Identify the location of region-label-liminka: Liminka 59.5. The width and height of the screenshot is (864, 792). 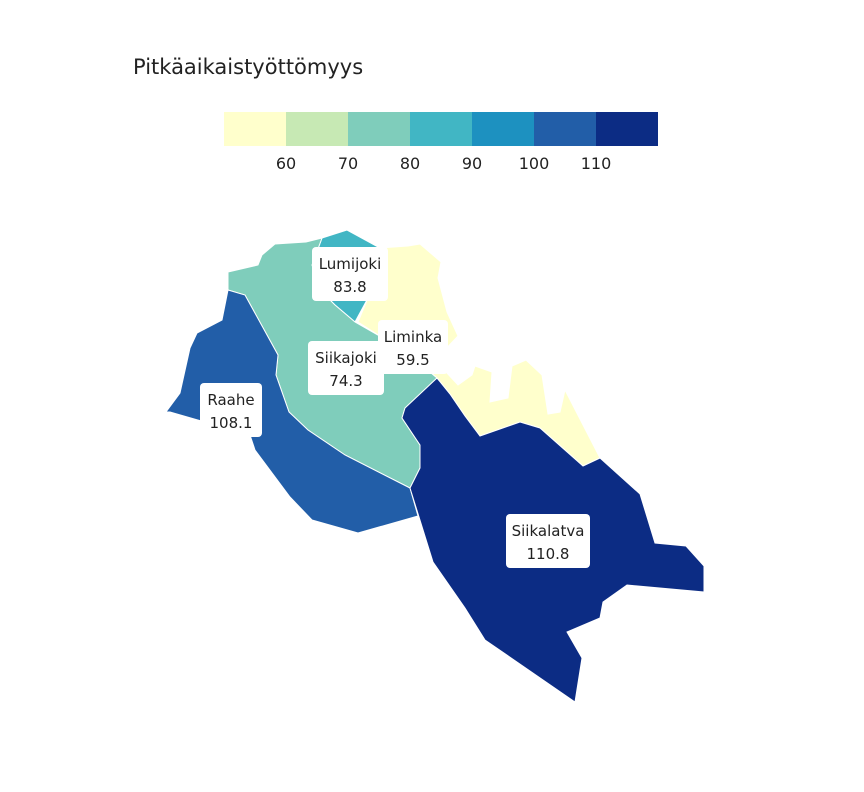
(413, 347).